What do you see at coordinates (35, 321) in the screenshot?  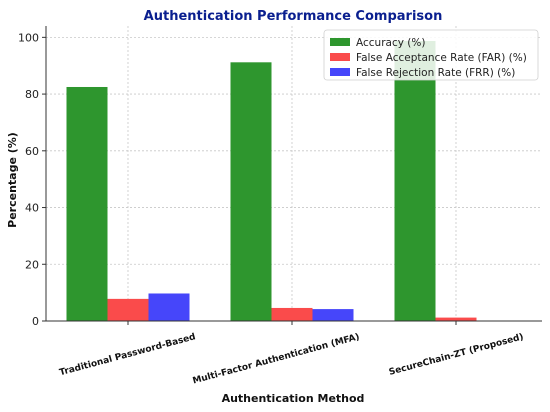 I see `y-tick-label: 0` at bounding box center [35, 321].